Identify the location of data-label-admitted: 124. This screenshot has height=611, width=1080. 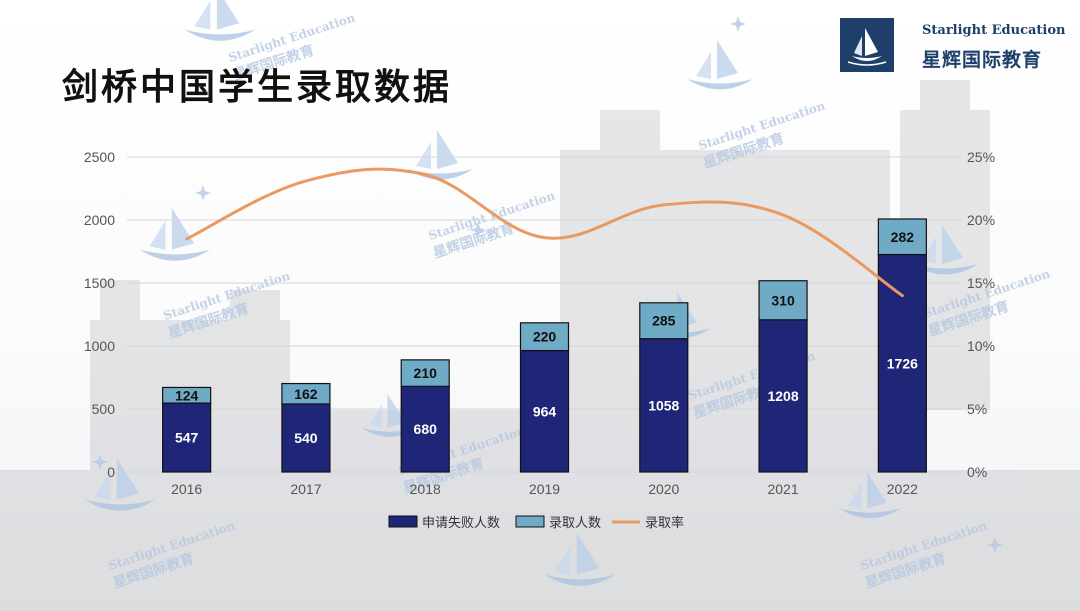
(187, 395).